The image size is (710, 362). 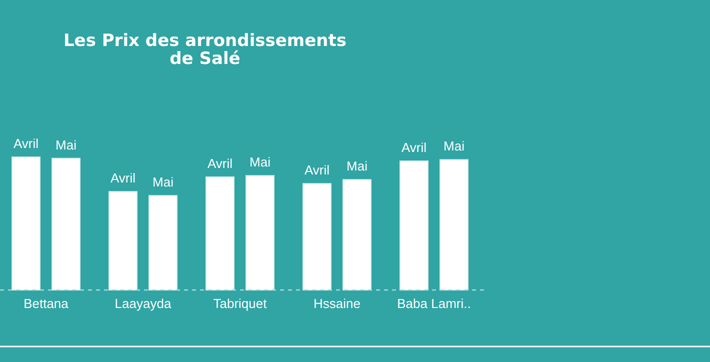 I want to click on x-tick-label: Bettana, so click(x=47, y=303).